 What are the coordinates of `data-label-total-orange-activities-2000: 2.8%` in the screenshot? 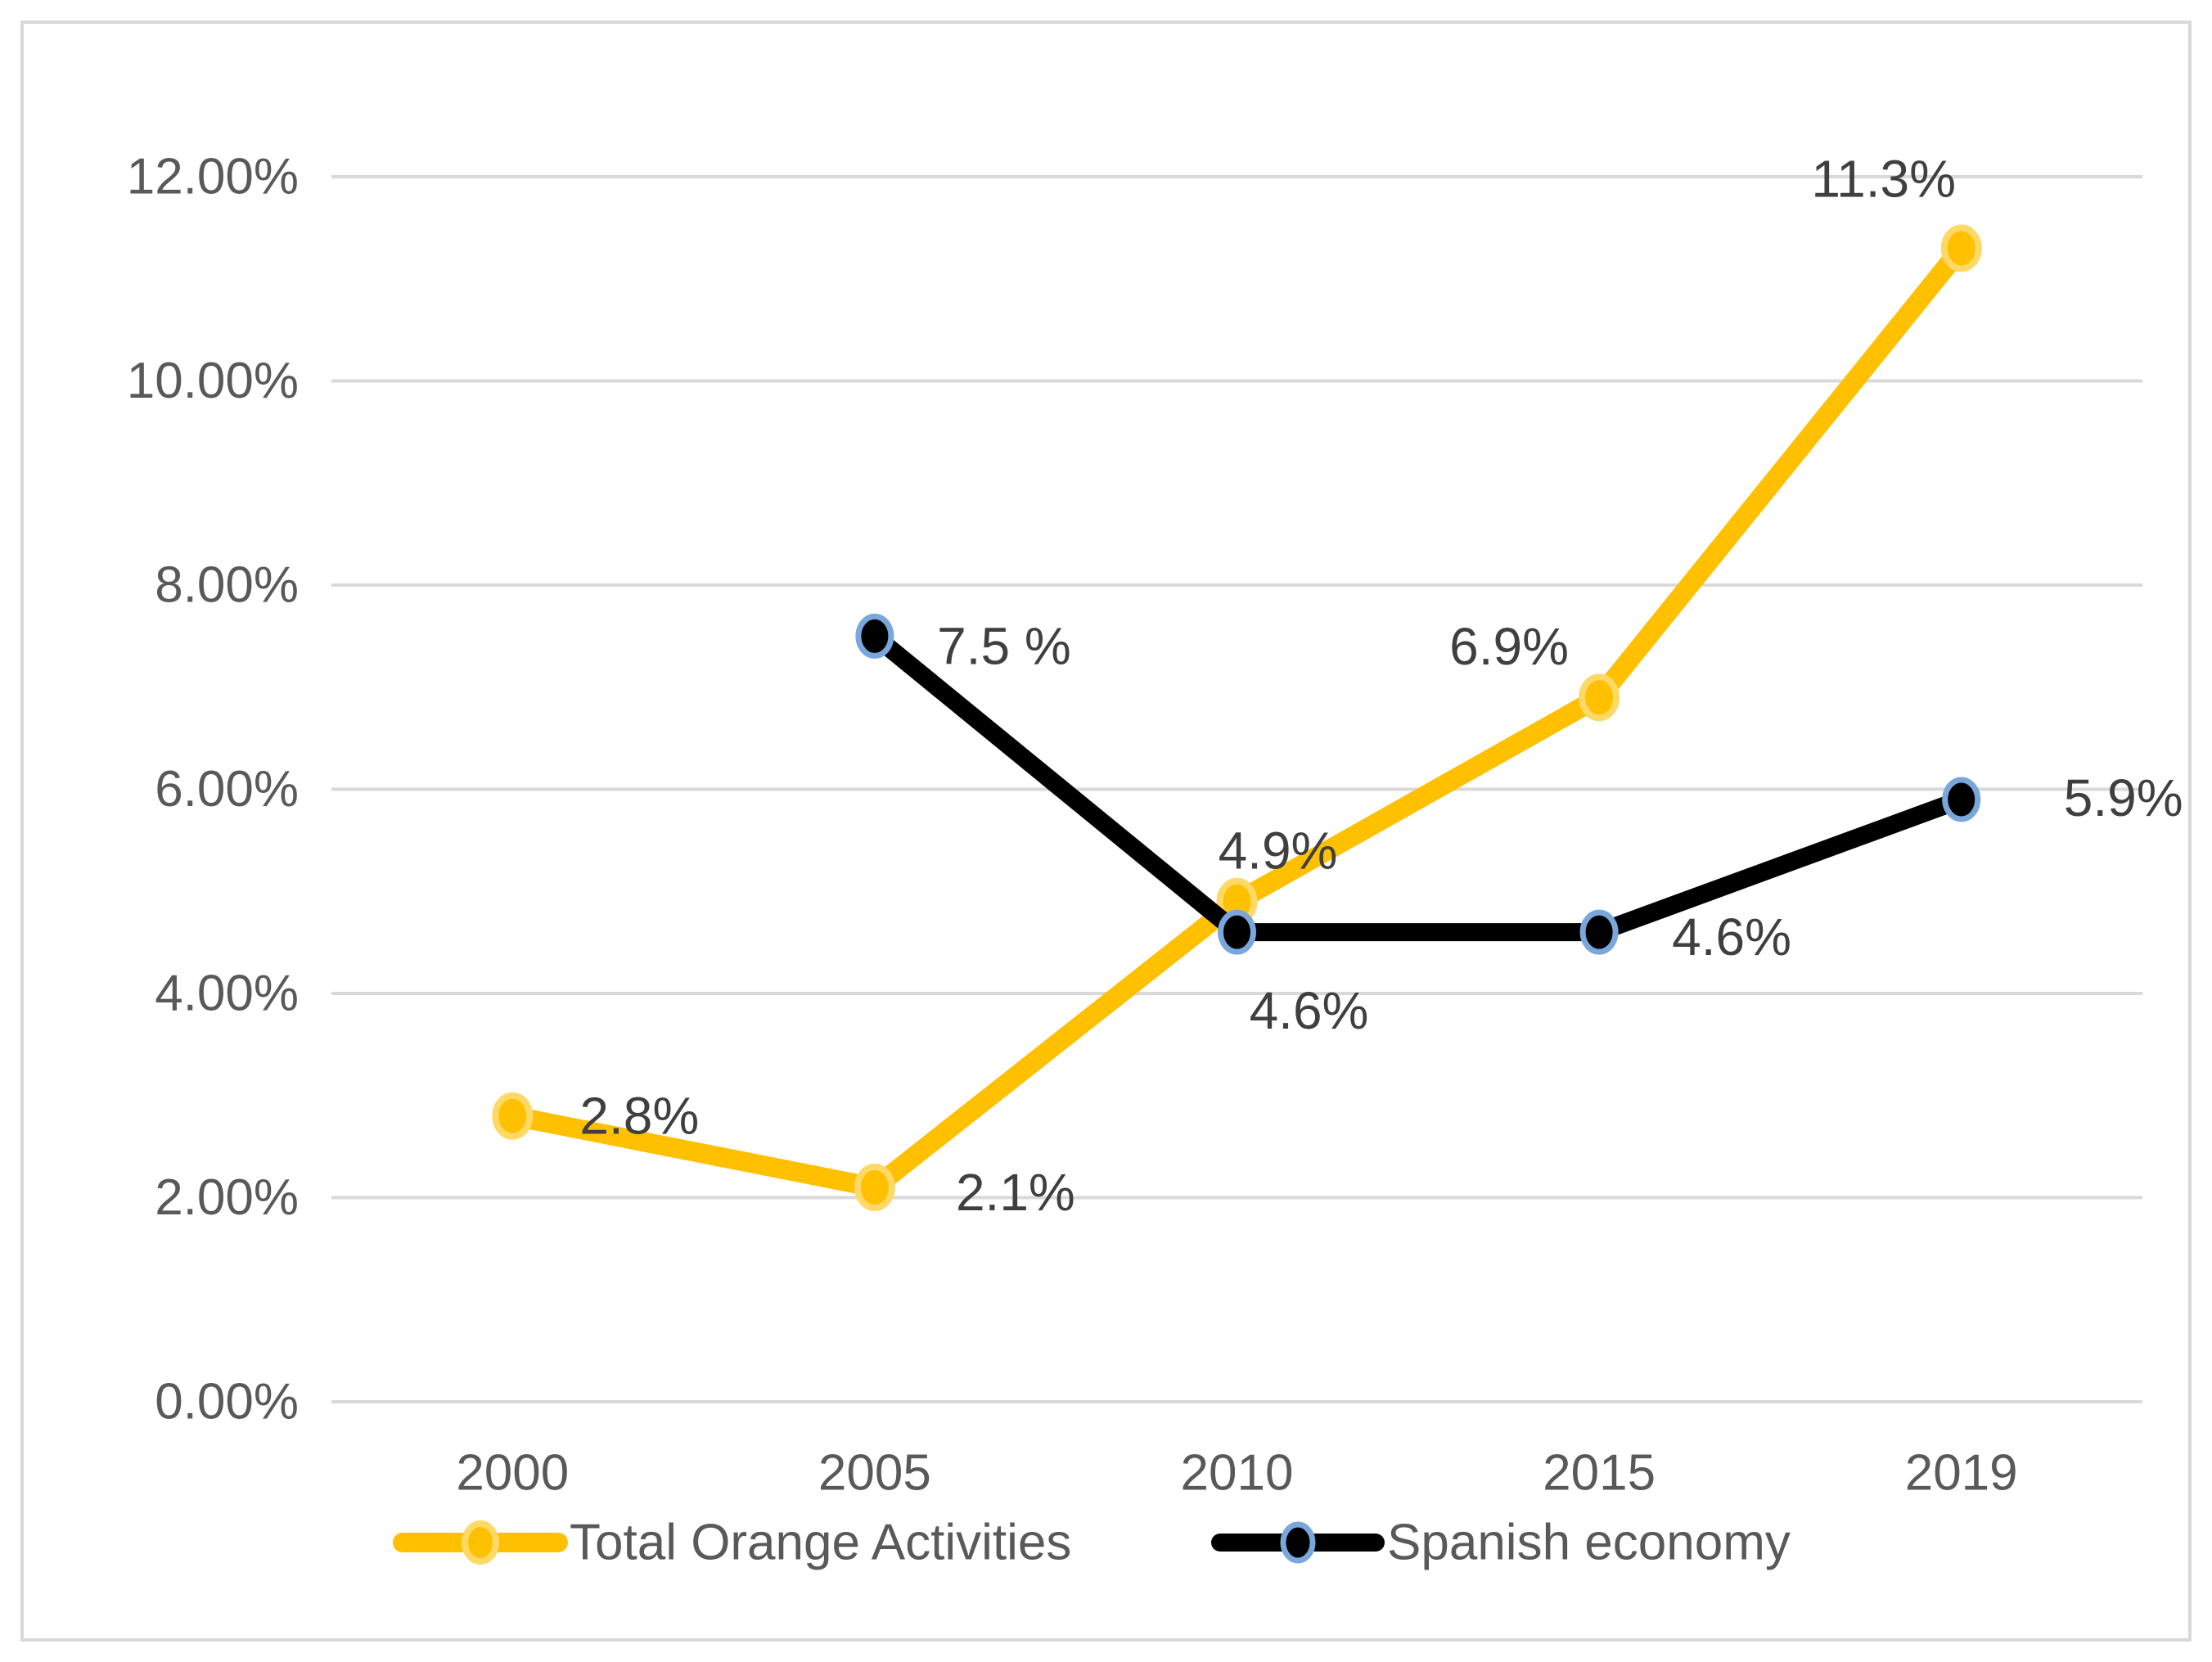 It's located at (639, 1116).